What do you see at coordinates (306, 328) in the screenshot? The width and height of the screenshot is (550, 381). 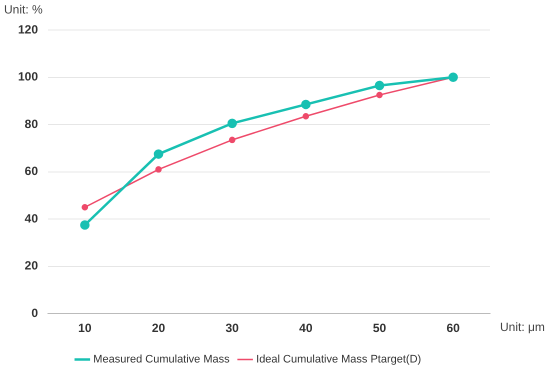 I see `x-tick-label: 40` at bounding box center [306, 328].